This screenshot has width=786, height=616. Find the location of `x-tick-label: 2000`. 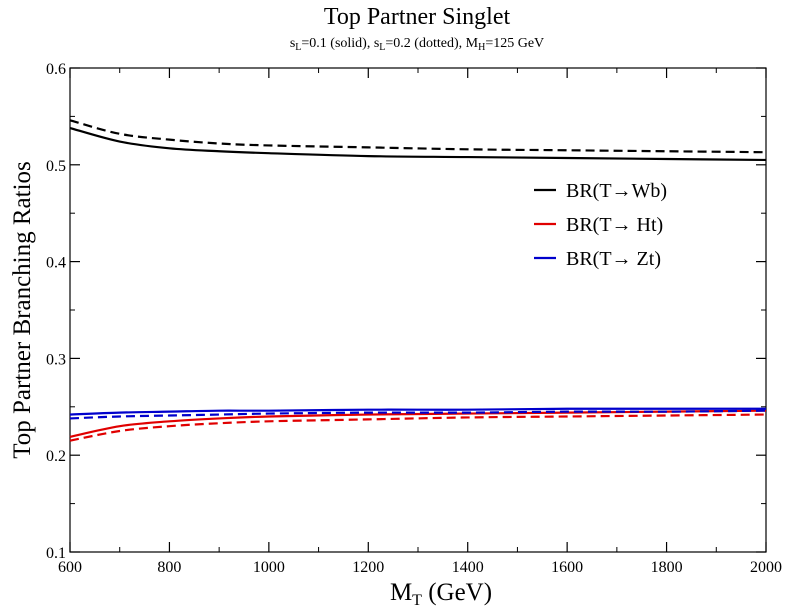

x-tick-label: 2000 is located at coordinates (766, 567).